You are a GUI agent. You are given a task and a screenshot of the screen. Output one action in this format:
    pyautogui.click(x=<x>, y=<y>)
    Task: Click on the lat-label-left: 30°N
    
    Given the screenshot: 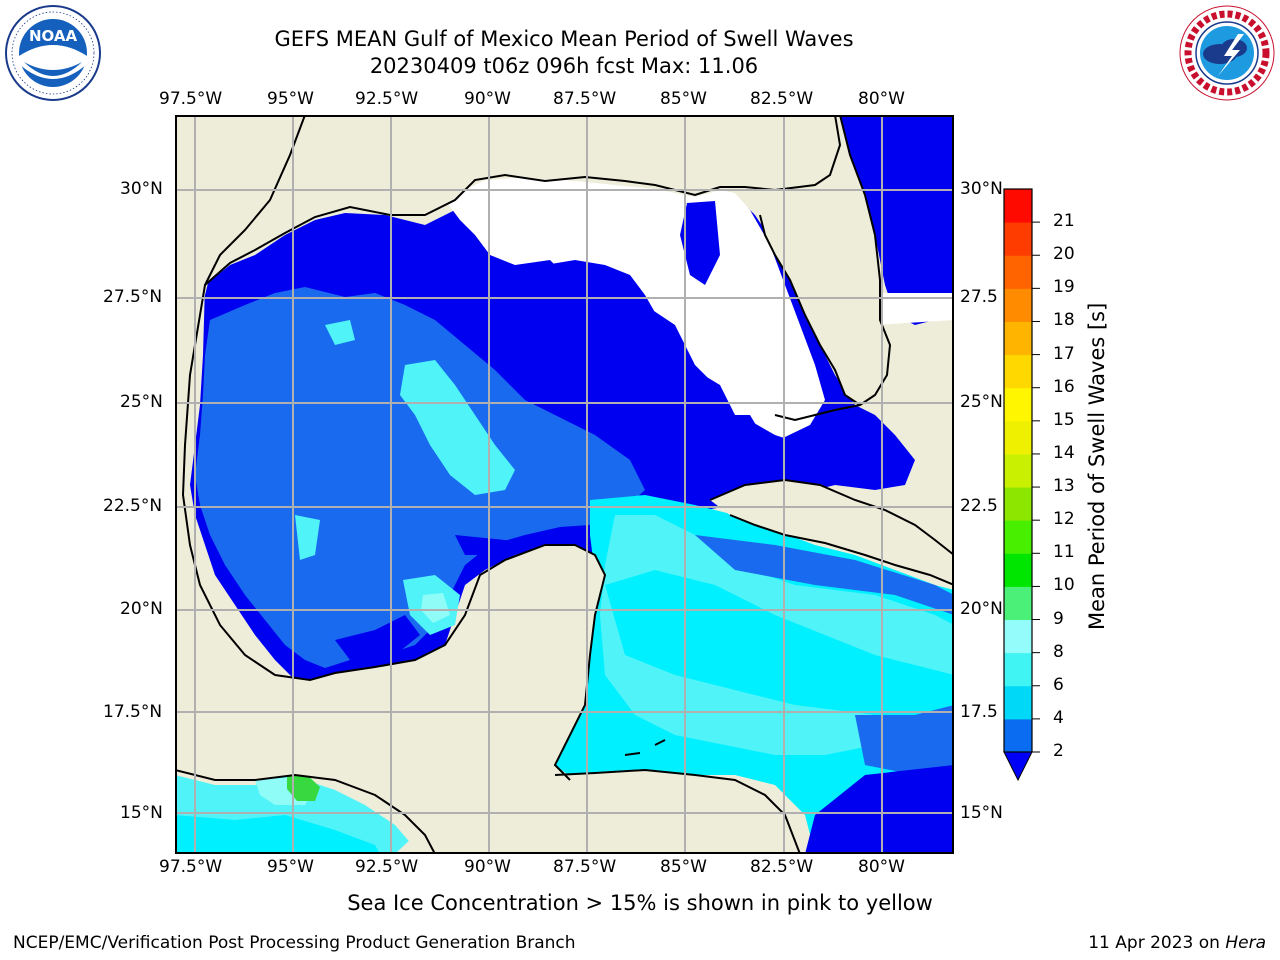 What is the action you would take?
    pyautogui.click(x=141, y=189)
    